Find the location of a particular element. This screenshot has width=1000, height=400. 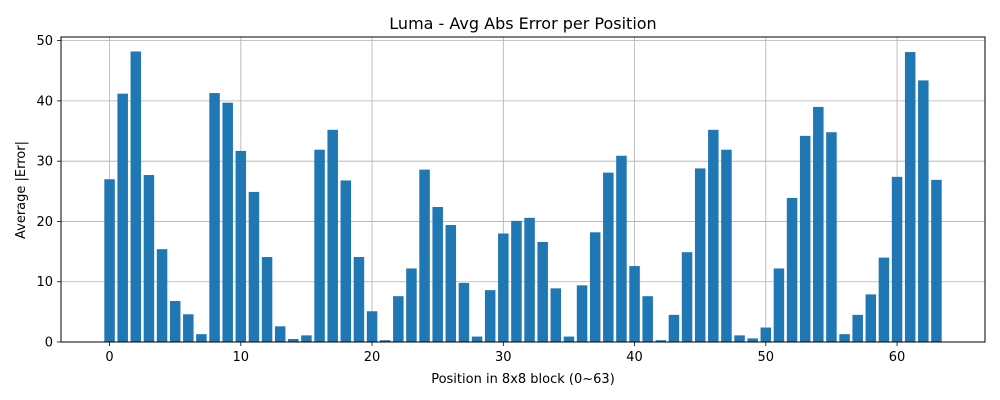

y-tick-label: 50 is located at coordinates (44, 41).